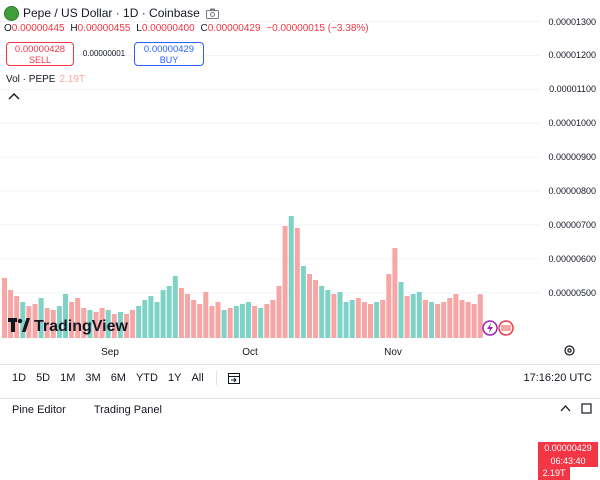 Image resolution: width=600 pixels, height=480 pixels. What do you see at coordinates (393, 352) in the screenshot?
I see `time-tick-label: Nov` at bounding box center [393, 352].